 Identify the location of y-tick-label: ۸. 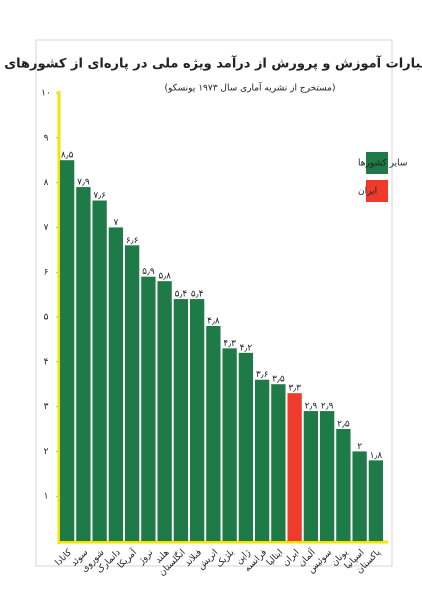
(46, 183).